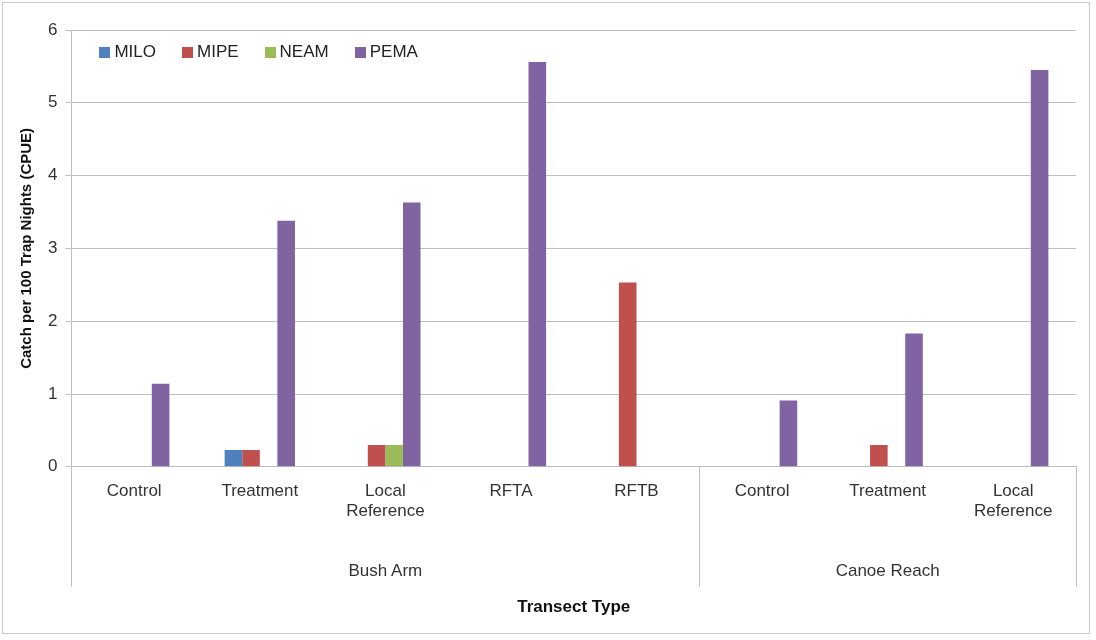 This screenshot has width=1096, height=640. I want to click on y-tick-label: 6, so click(52, 29).